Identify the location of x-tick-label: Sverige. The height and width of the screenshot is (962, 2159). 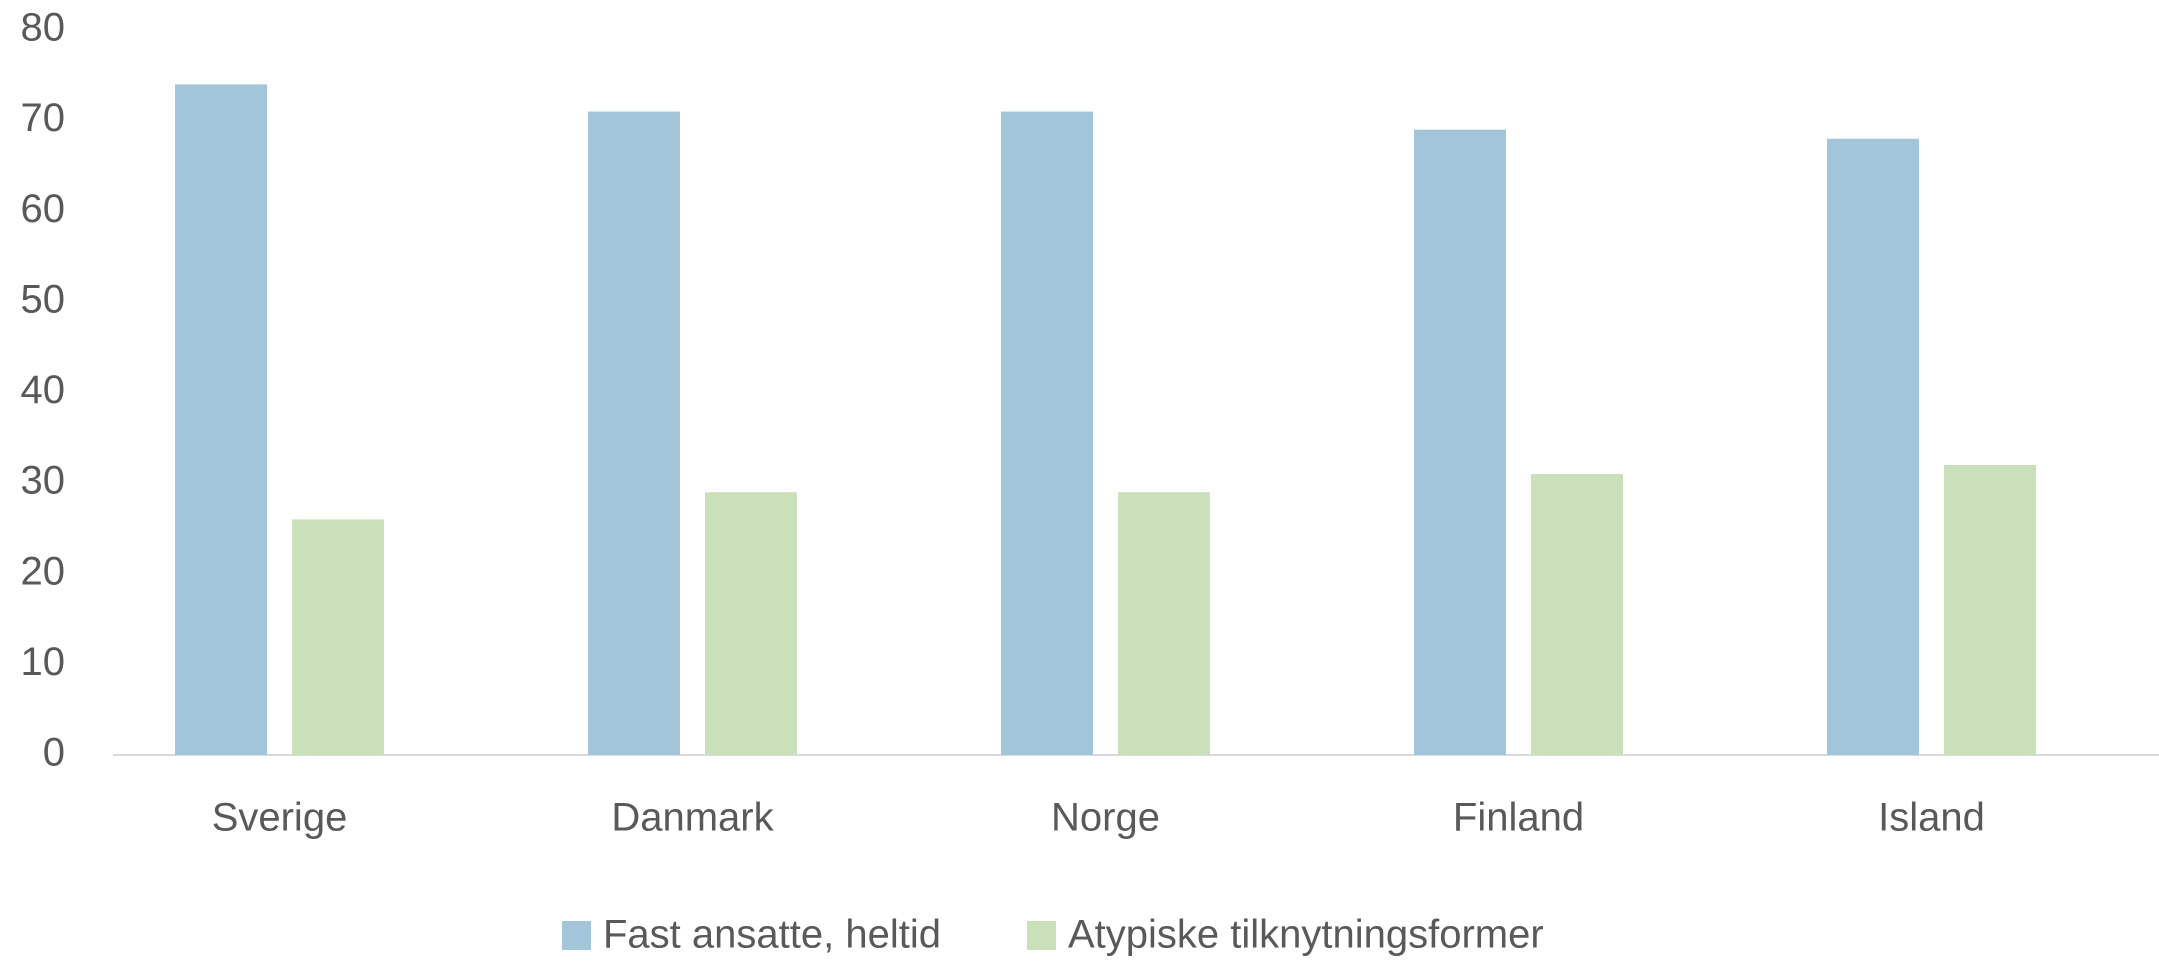
(280, 818).